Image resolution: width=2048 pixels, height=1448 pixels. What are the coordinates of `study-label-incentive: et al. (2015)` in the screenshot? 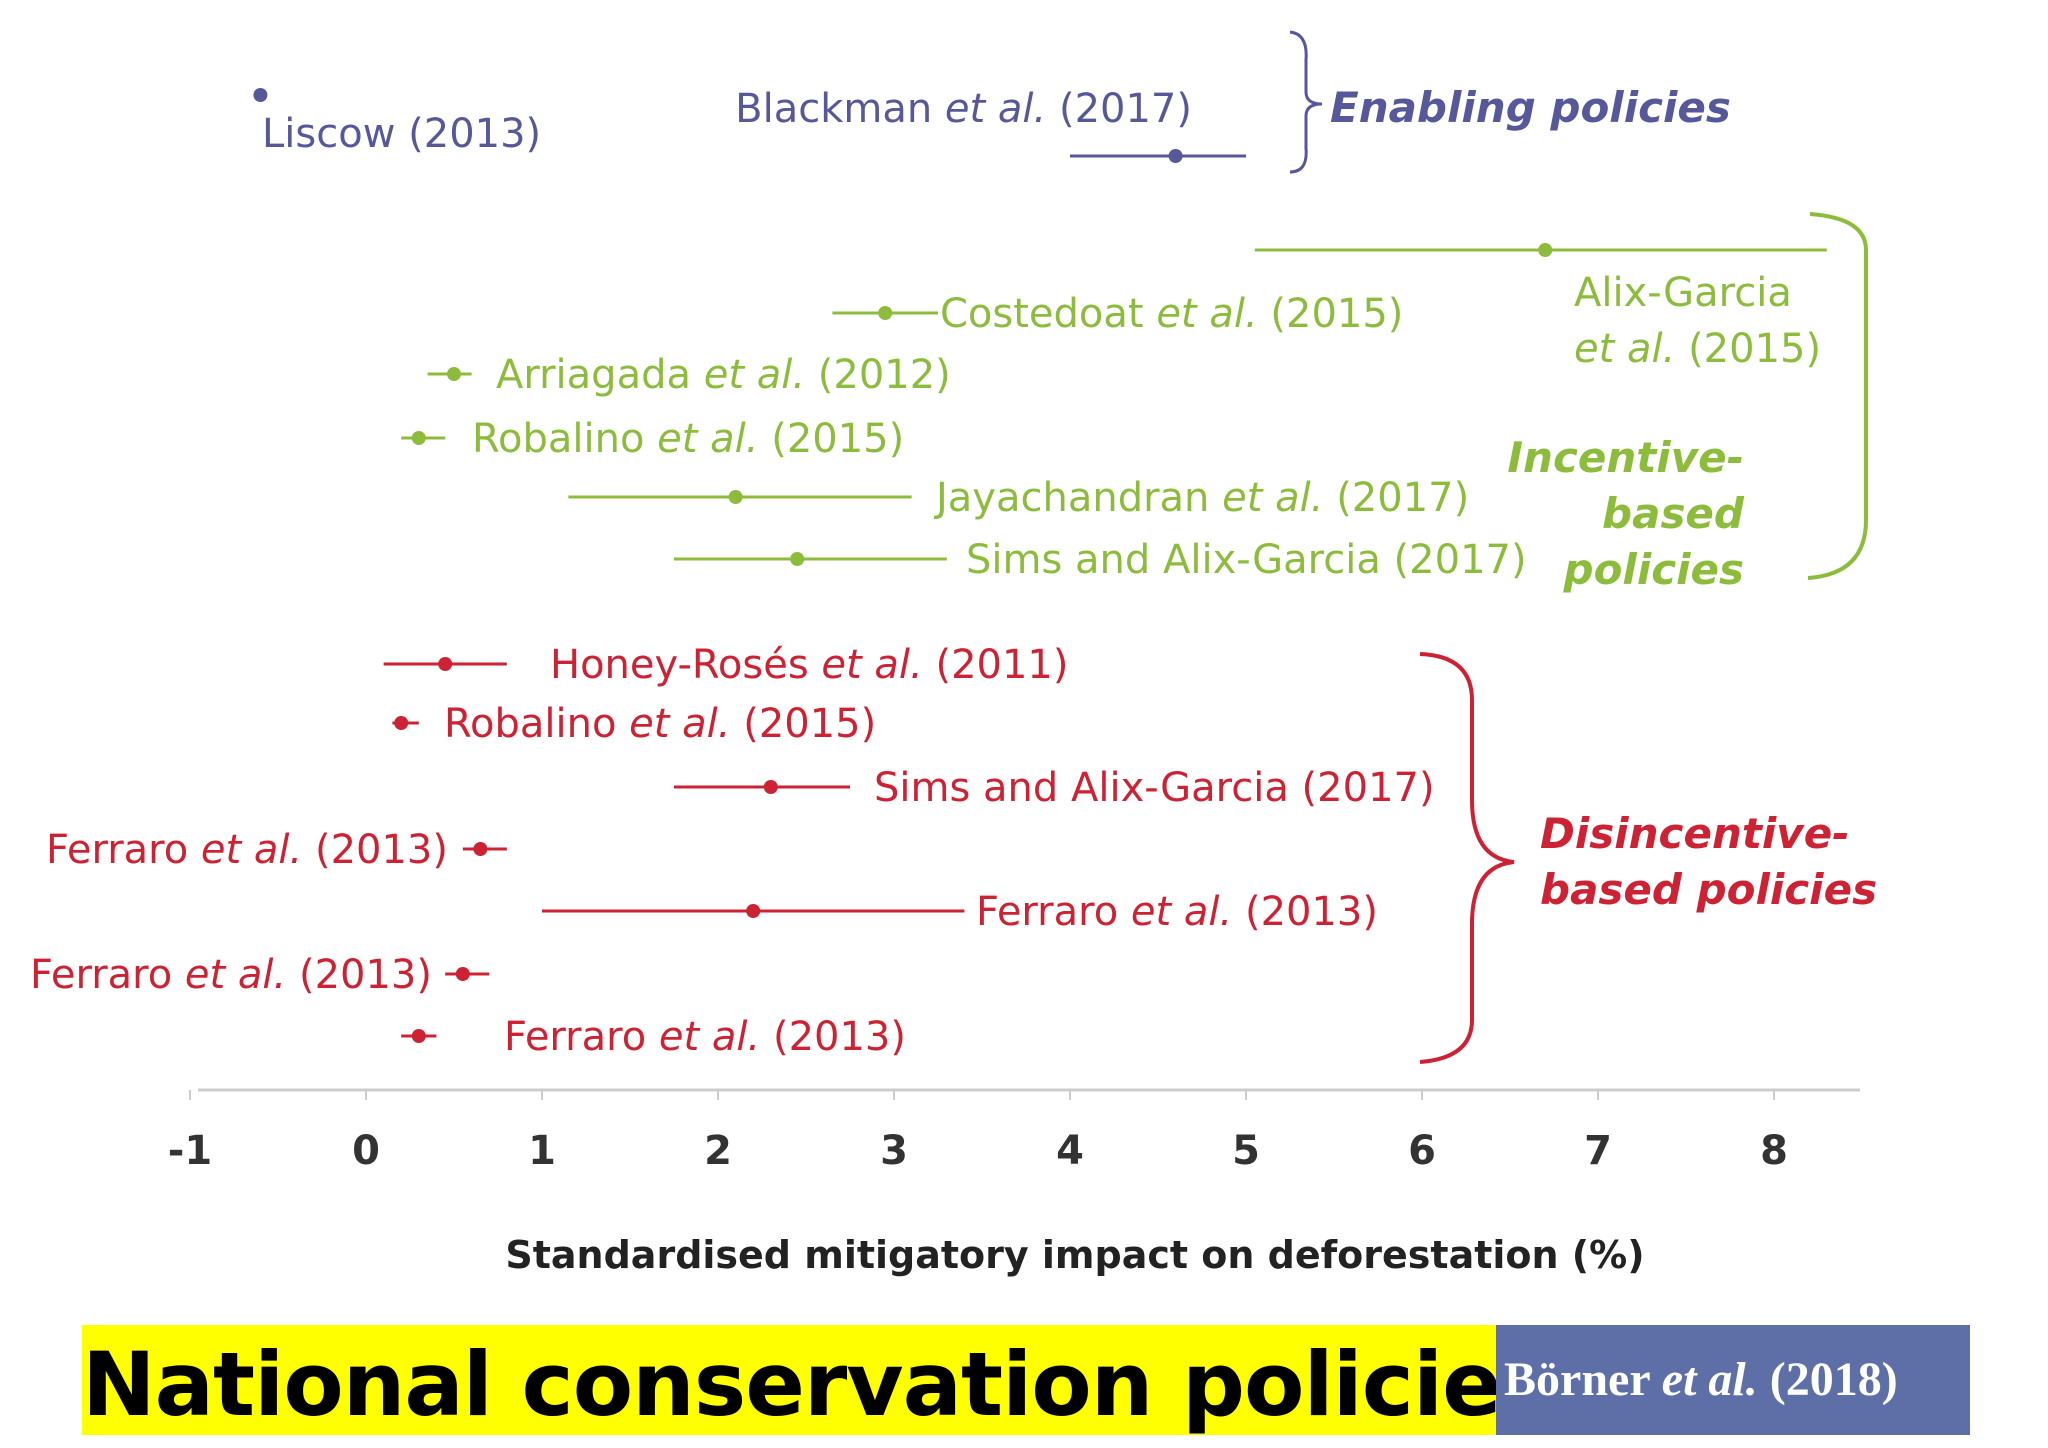 It's located at (1697, 349).